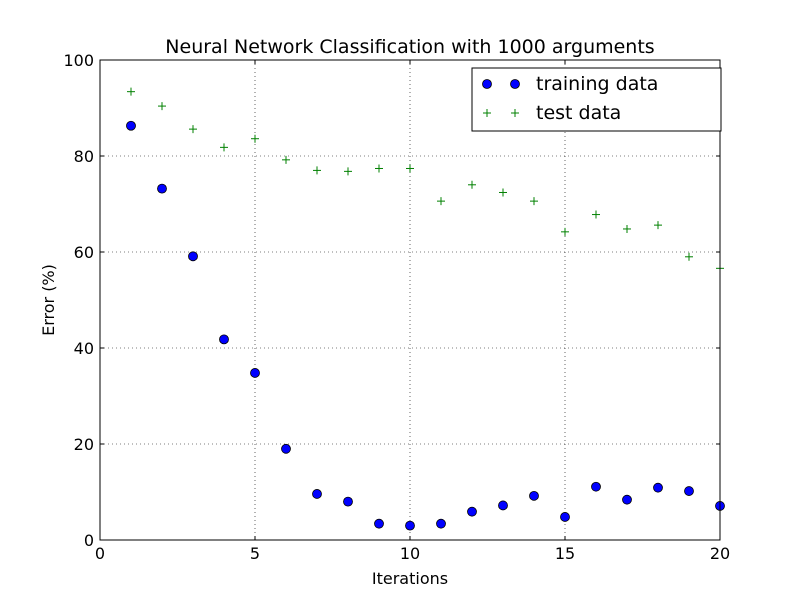 The width and height of the screenshot is (800, 600). What do you see at coordinates (255, 553) in the screenshot?
I see `x-tick-label: 5` at bounding box center [255, 553].